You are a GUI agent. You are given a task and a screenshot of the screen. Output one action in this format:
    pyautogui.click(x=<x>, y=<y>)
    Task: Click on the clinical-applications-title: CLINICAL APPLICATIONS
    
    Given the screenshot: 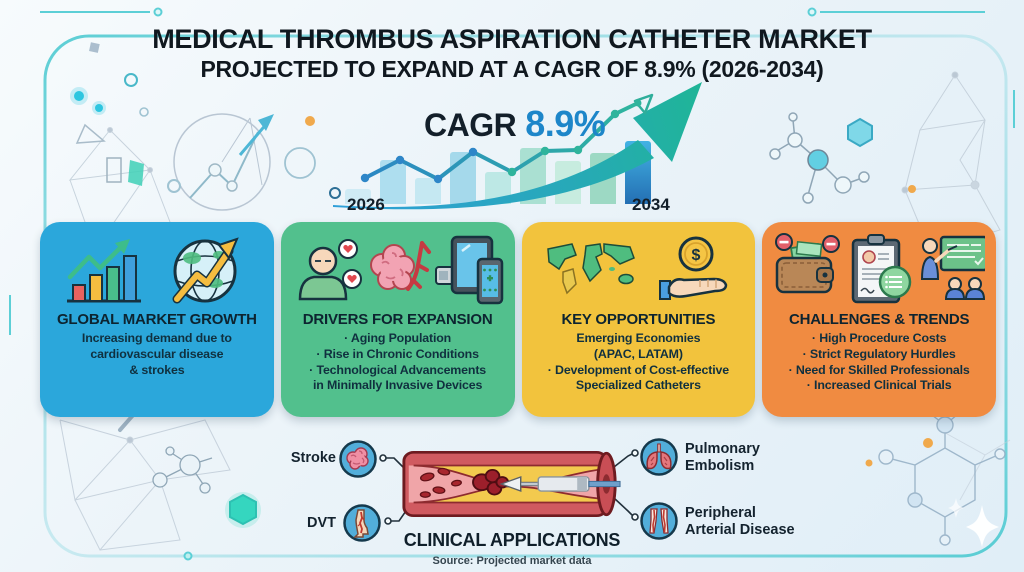 What is the action you would take?
    pyautogui.click(x=512, y=540)
    